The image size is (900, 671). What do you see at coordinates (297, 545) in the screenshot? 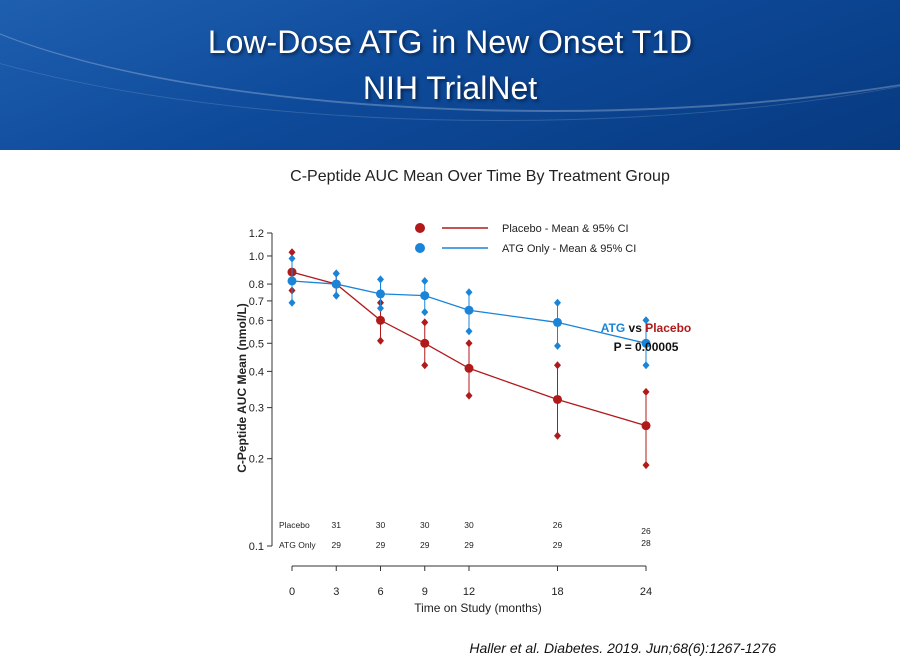
I see `n-label-atg: ATG Only` at bounding box center [297, 545].